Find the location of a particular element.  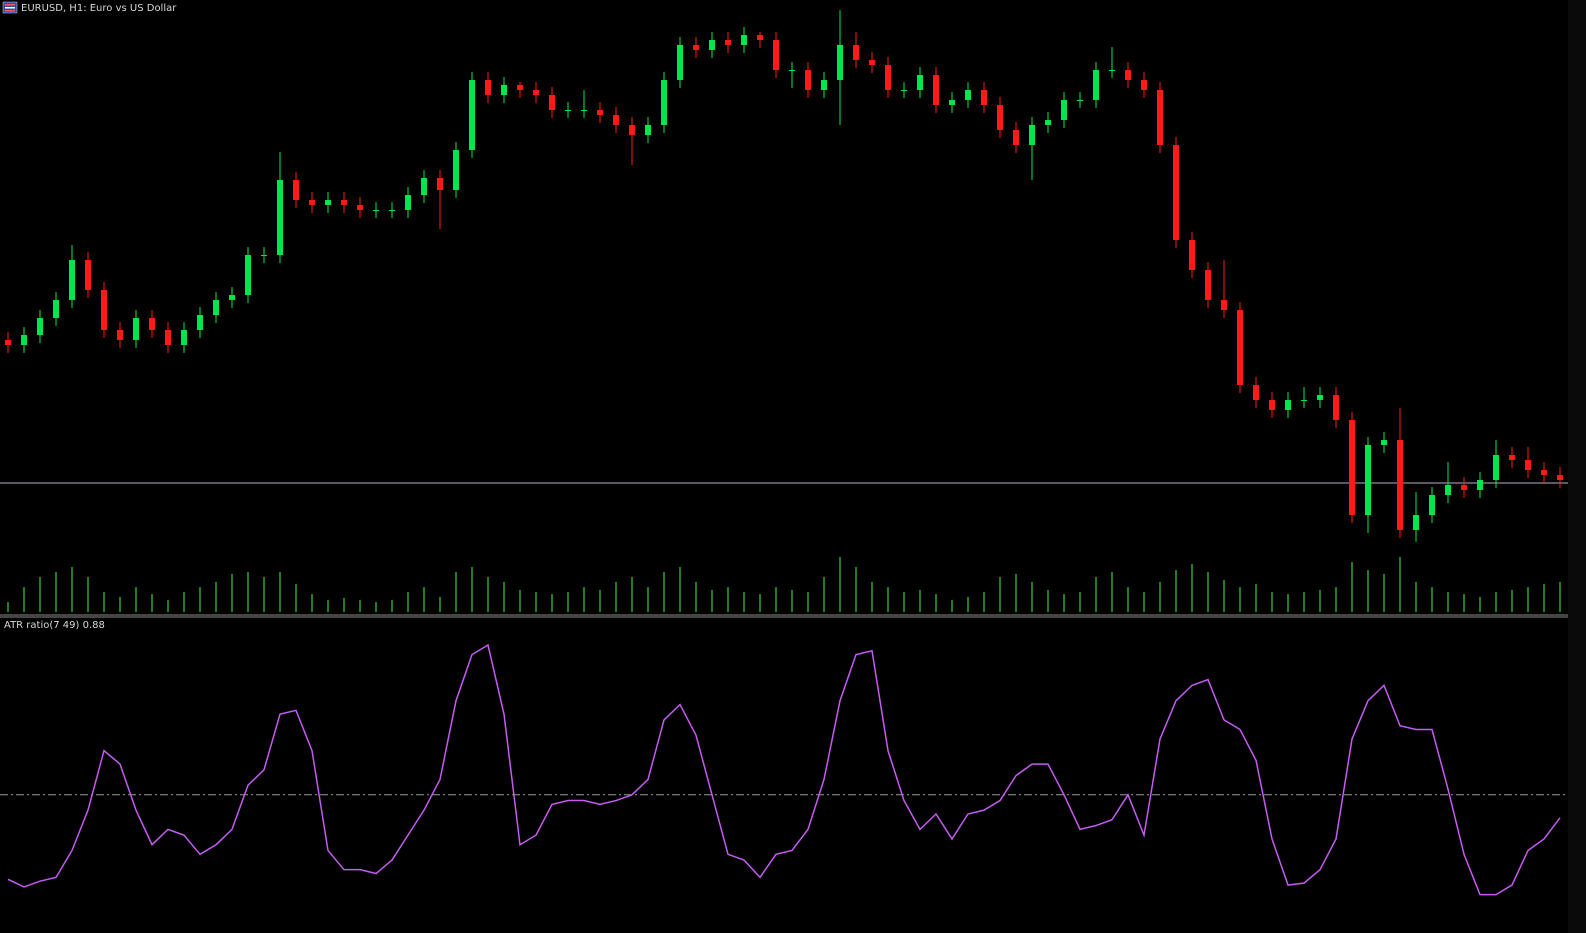

right-margin is located at coordinates (1577, 466).